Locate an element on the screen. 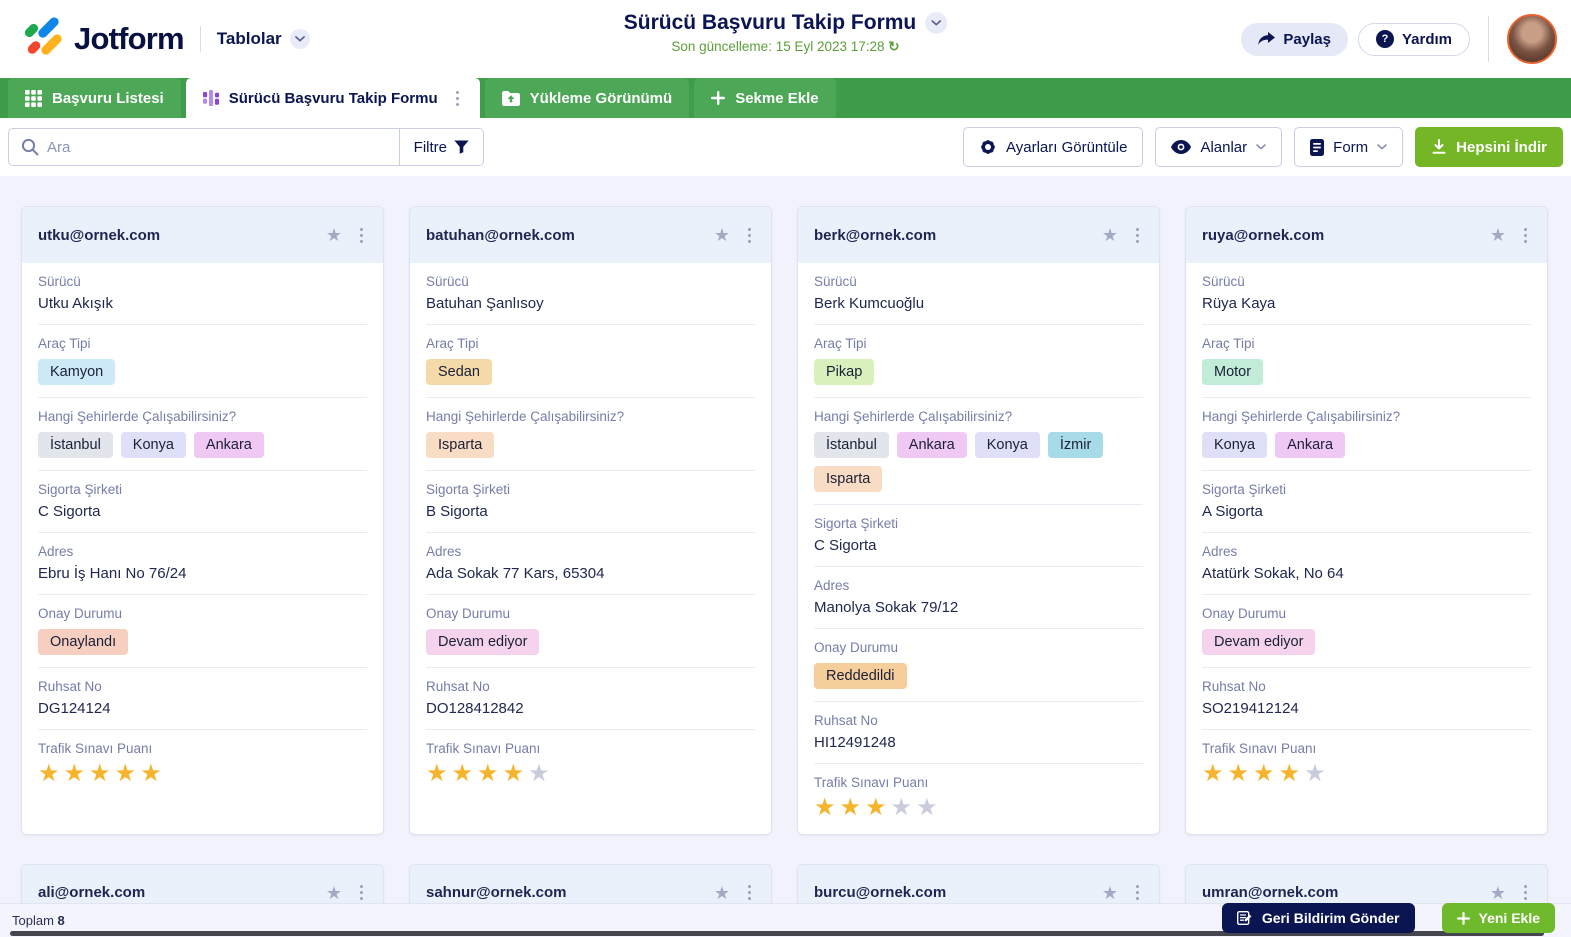 The width and height of the screenshot is (1571, 937). card-field: Sürücü Berk Kumcuoğlu is located at coordinates (978, 293).